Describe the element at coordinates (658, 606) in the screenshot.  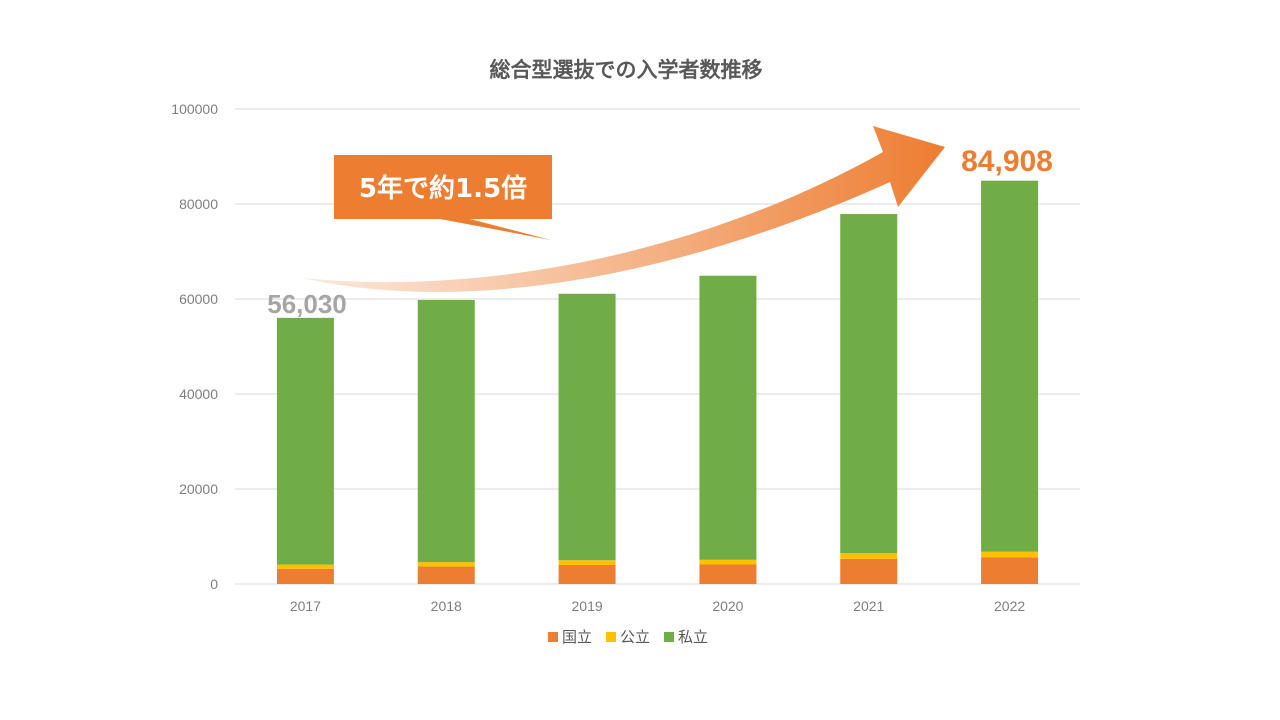
I see `x-axis-ticks: 2017 2018 2019 2020 2021 2022` at that location.